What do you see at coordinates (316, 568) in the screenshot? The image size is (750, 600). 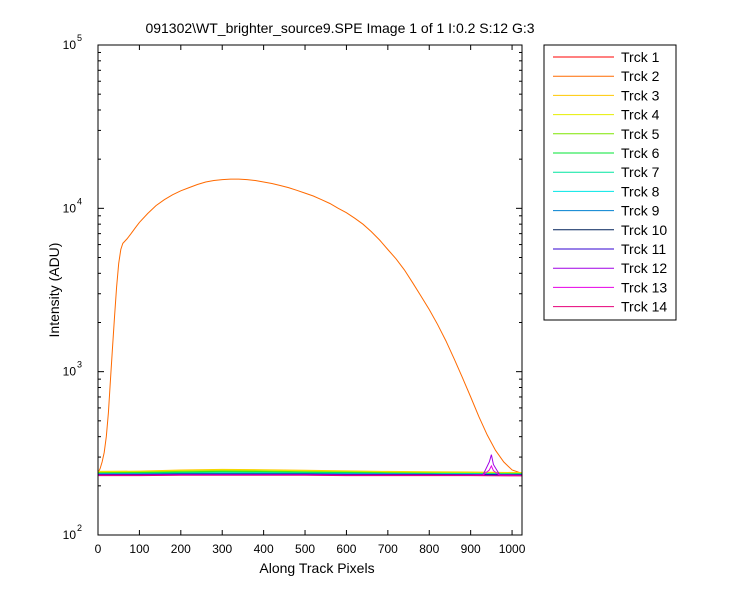 I see `x-axis-label: Along Track Pixels` at bounding box center [316, 568].